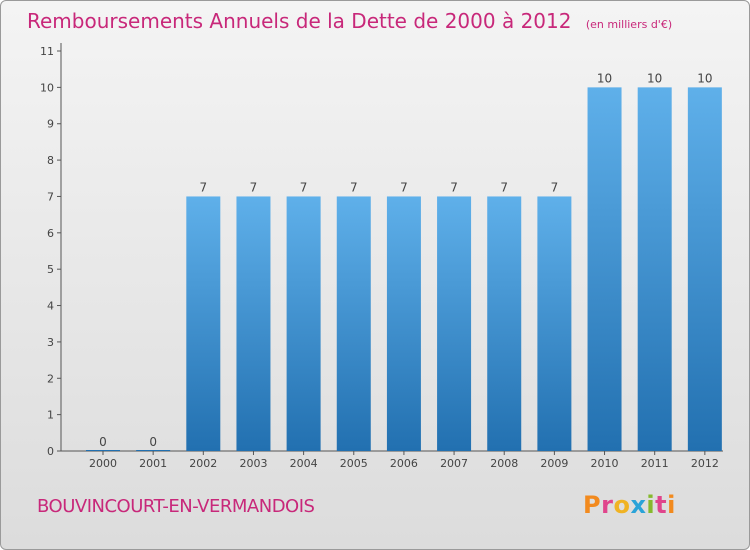 The image size is (750, 550). I want to click on logo-letter: x, so click(638, 505).